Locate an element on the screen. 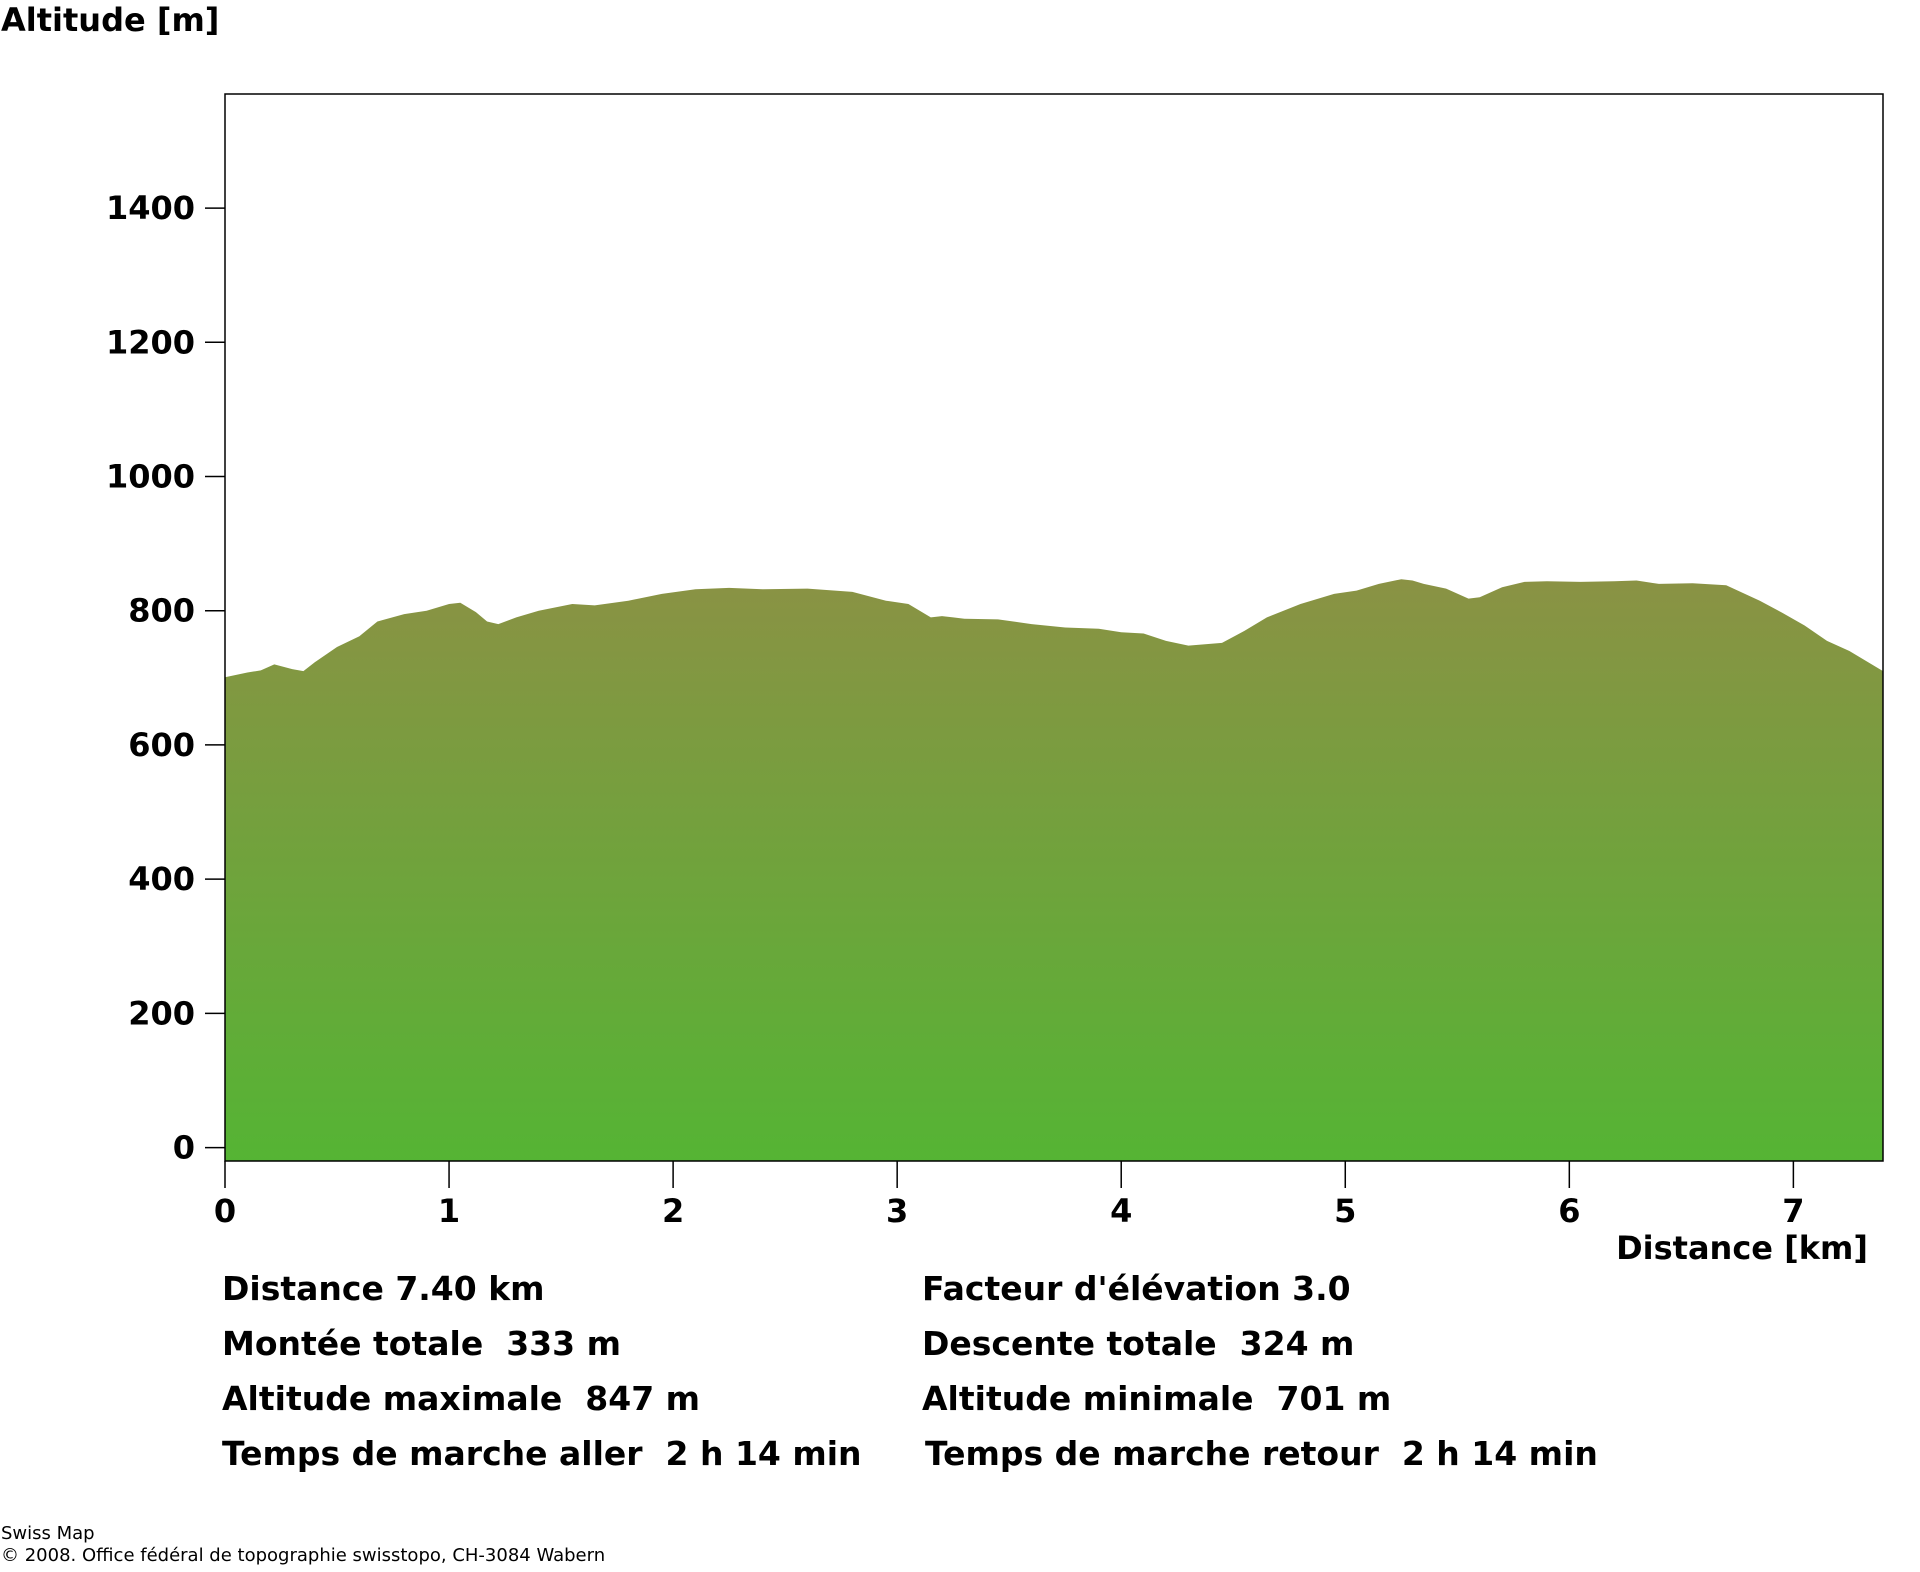  y-tick-label: 1000 is located at coordinates (150, 477).